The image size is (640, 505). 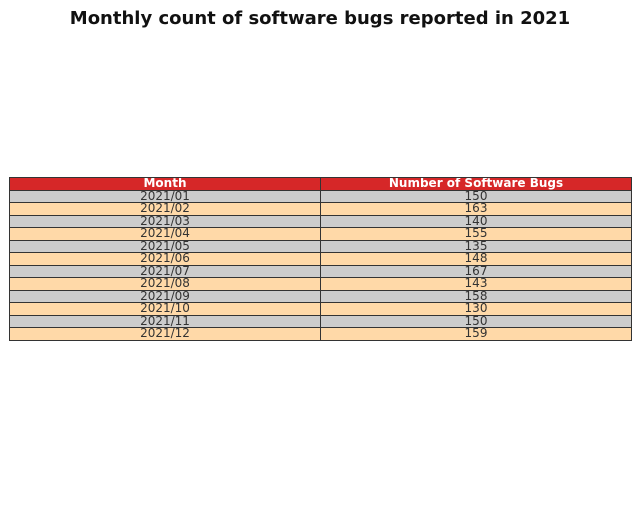 I want to click on month-cell: 2021/02, so click(x=165, y=209).